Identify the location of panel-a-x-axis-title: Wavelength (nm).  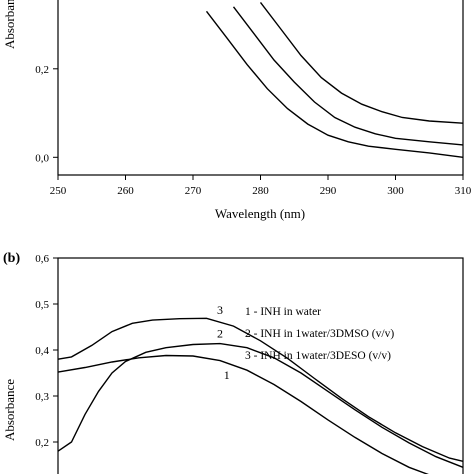
(260, 213).